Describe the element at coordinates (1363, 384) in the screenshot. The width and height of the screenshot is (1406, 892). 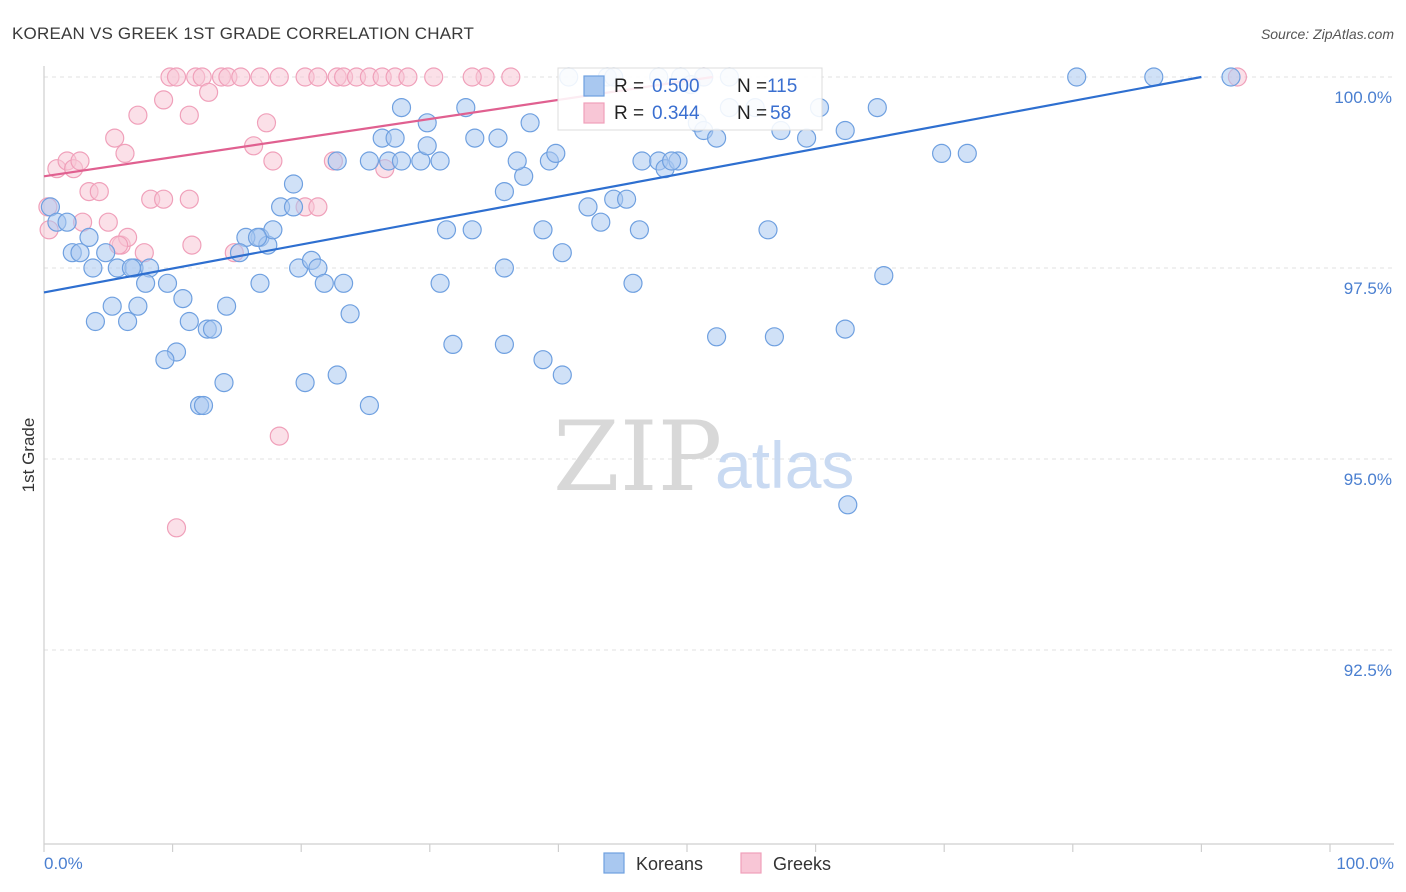
I see `y-tick-labels: 92.5% 95.0% 97.5% 100.0%` at that location.